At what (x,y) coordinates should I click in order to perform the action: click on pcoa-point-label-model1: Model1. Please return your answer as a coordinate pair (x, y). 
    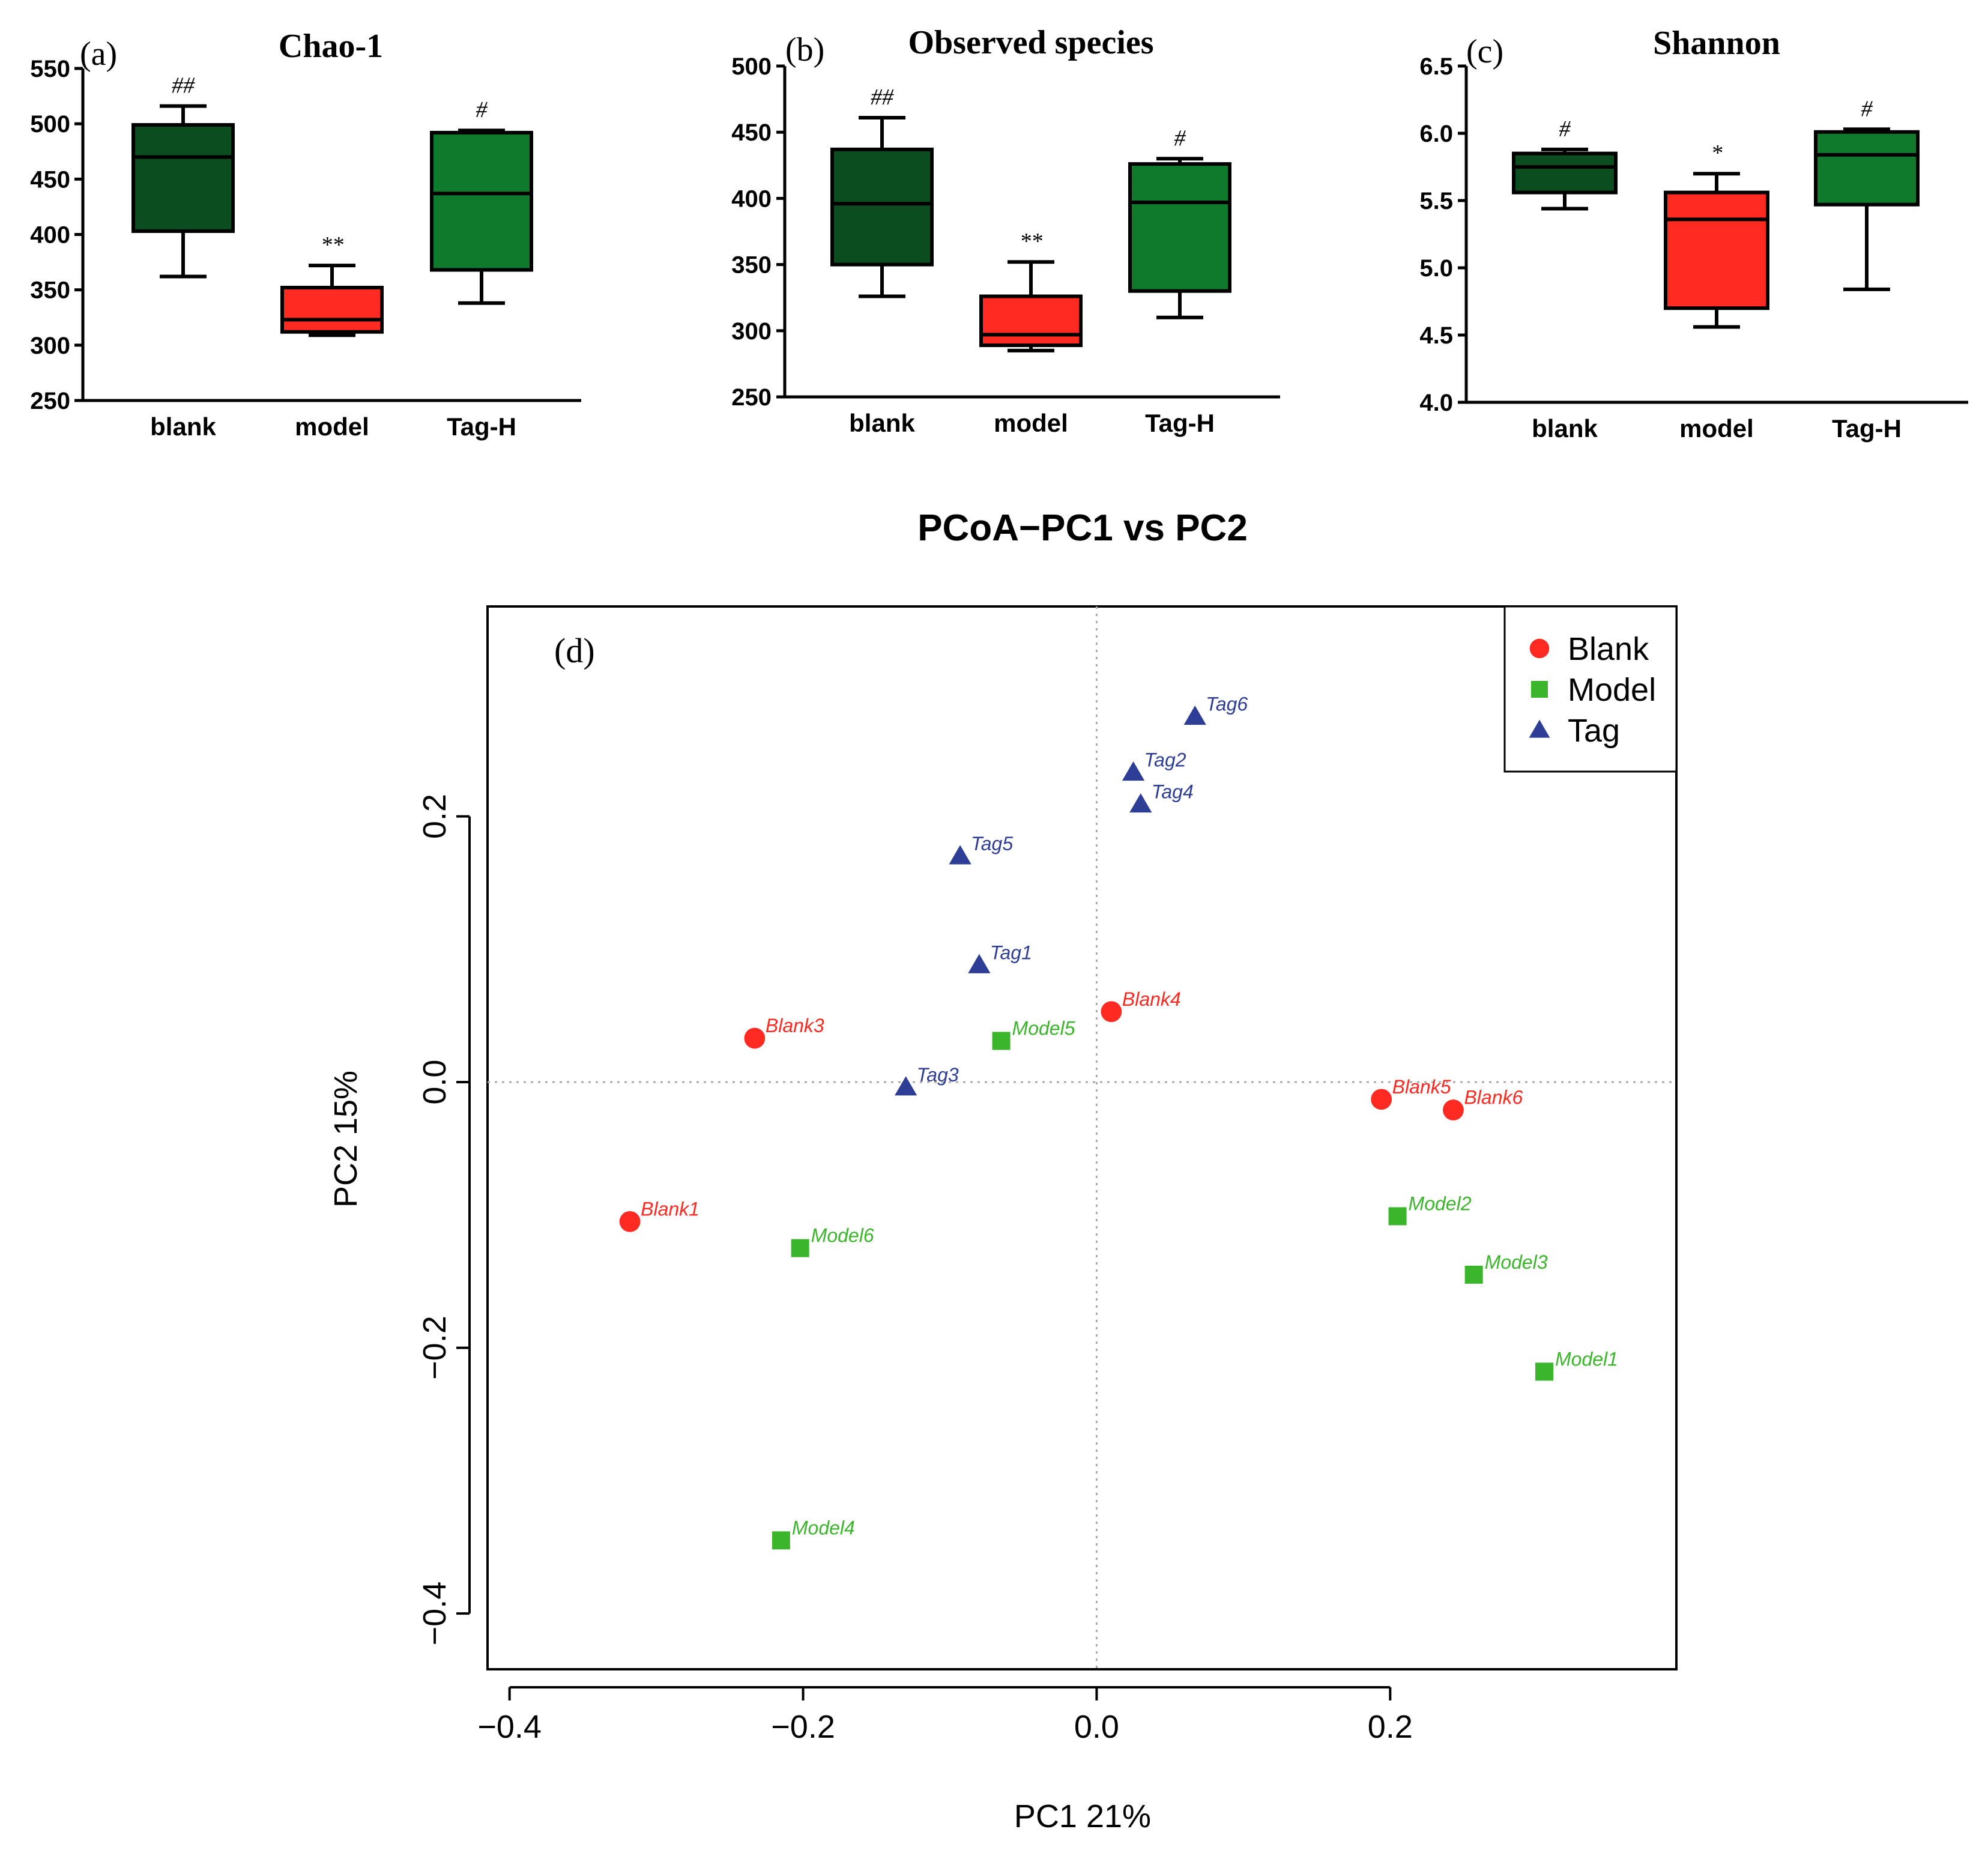
    Looking at the image, I should click on (1586, 1359).